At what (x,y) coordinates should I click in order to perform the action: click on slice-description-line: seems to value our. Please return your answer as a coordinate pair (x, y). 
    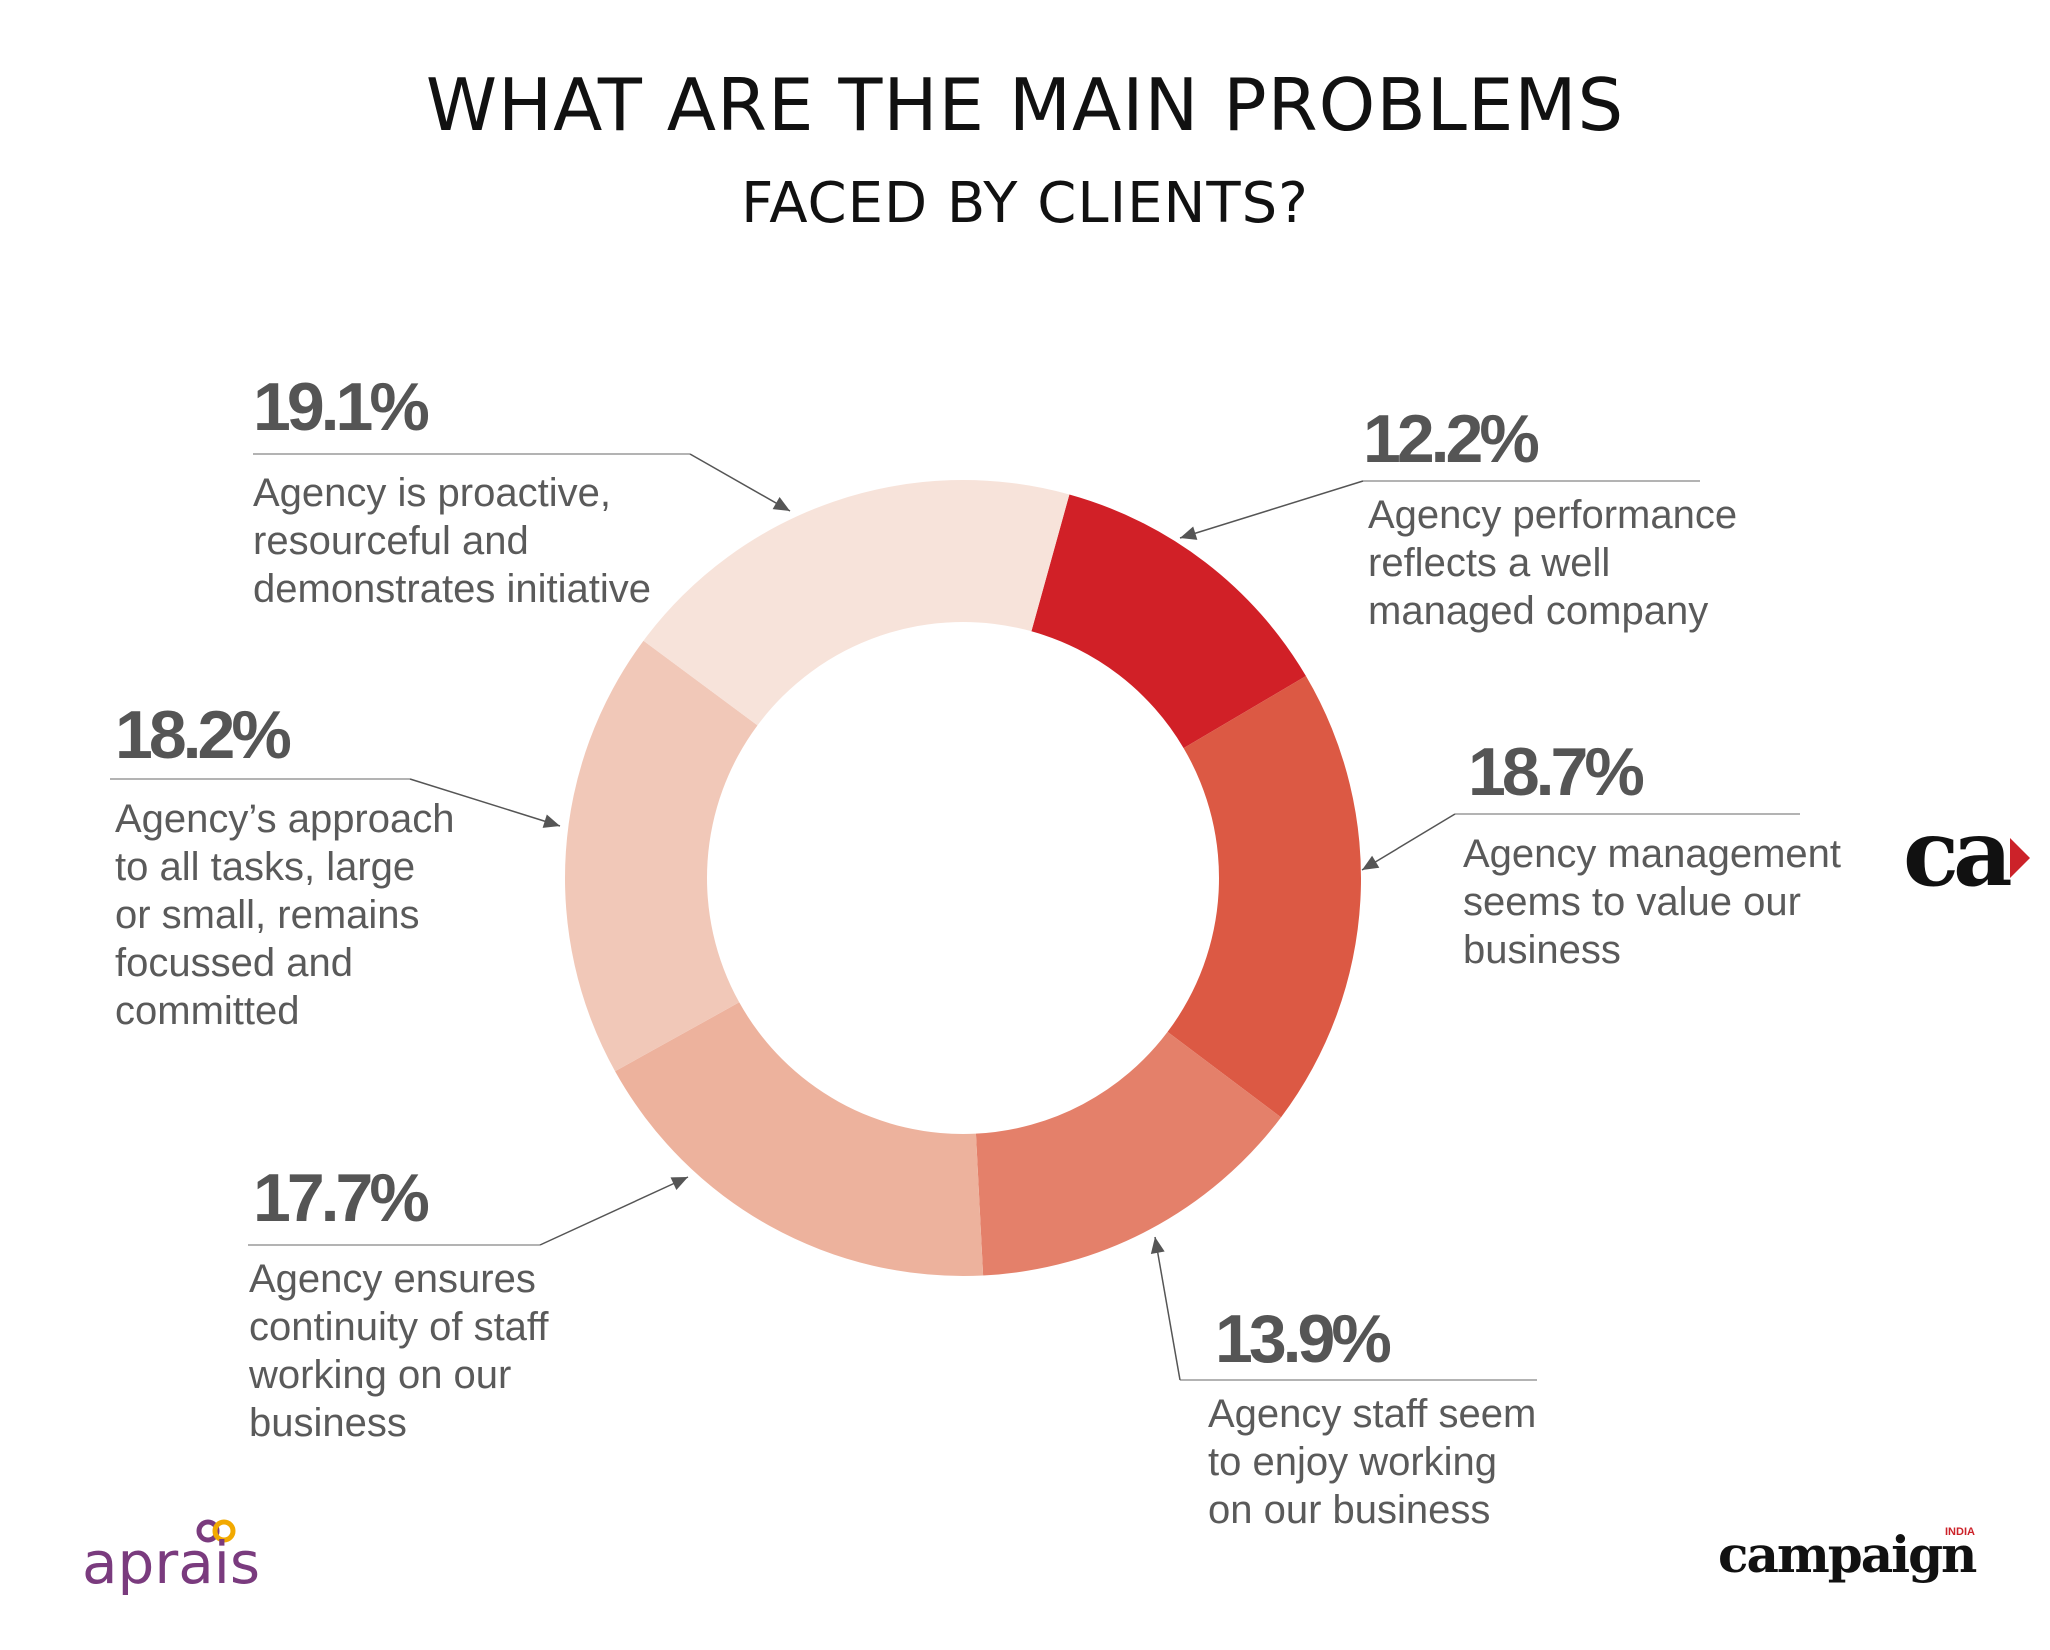
    Looking at the image, I should click on (1632, 902).